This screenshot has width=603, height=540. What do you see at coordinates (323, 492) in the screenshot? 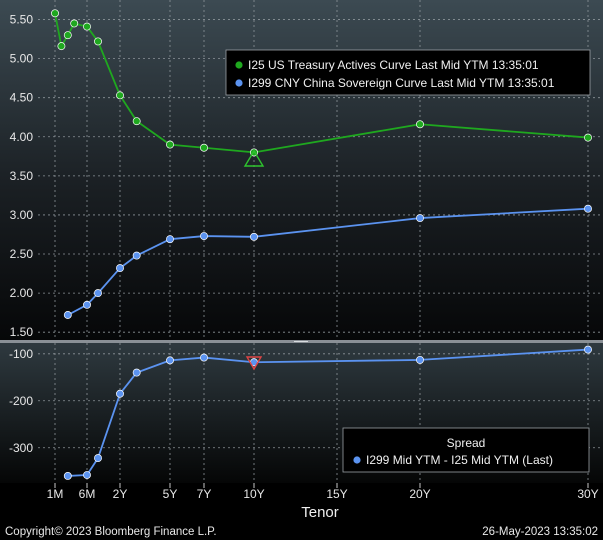
I see `x-tick-labels: 1M 6M 2Y 5Y 7Y 10Y 15Y 20Y 30Y` at bounding box center [323, 492].